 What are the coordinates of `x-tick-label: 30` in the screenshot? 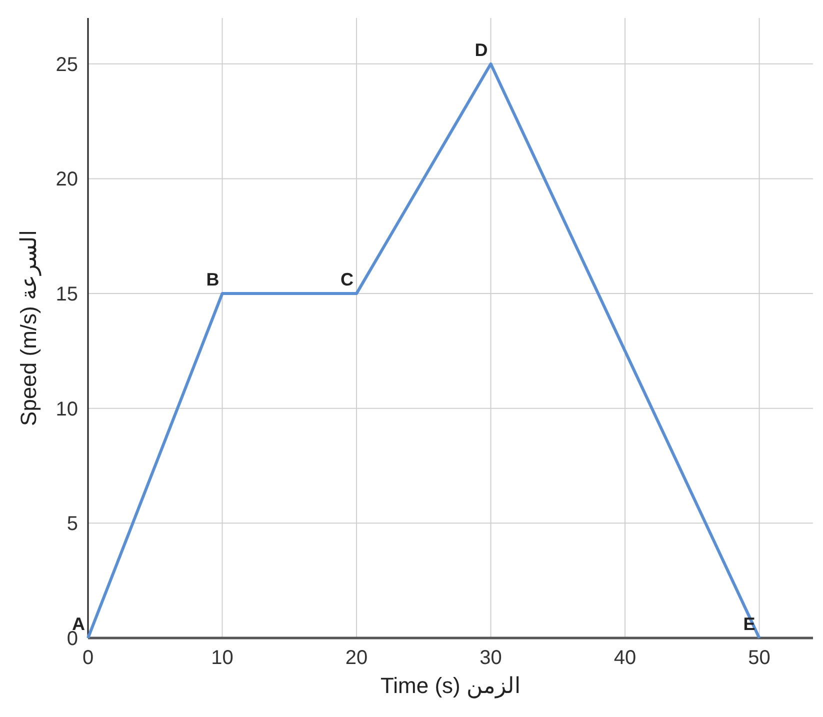 It's located at (491, 658).